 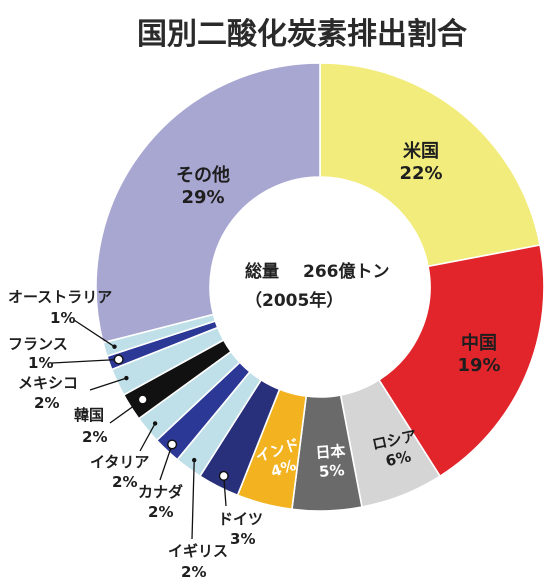 What do you see at coordinates (198, 561) in the screenshot?
I see `outside-label-7: イギリス 2%` at bounding box center [198, 561].